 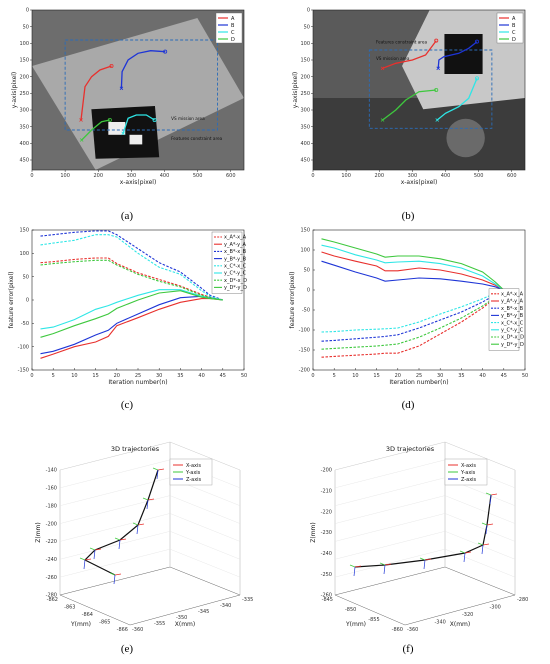 What do you see at coordinates (51, 596) in the screenshot?
I see `z-tick-label: -280` at bounding box center [51, 596].